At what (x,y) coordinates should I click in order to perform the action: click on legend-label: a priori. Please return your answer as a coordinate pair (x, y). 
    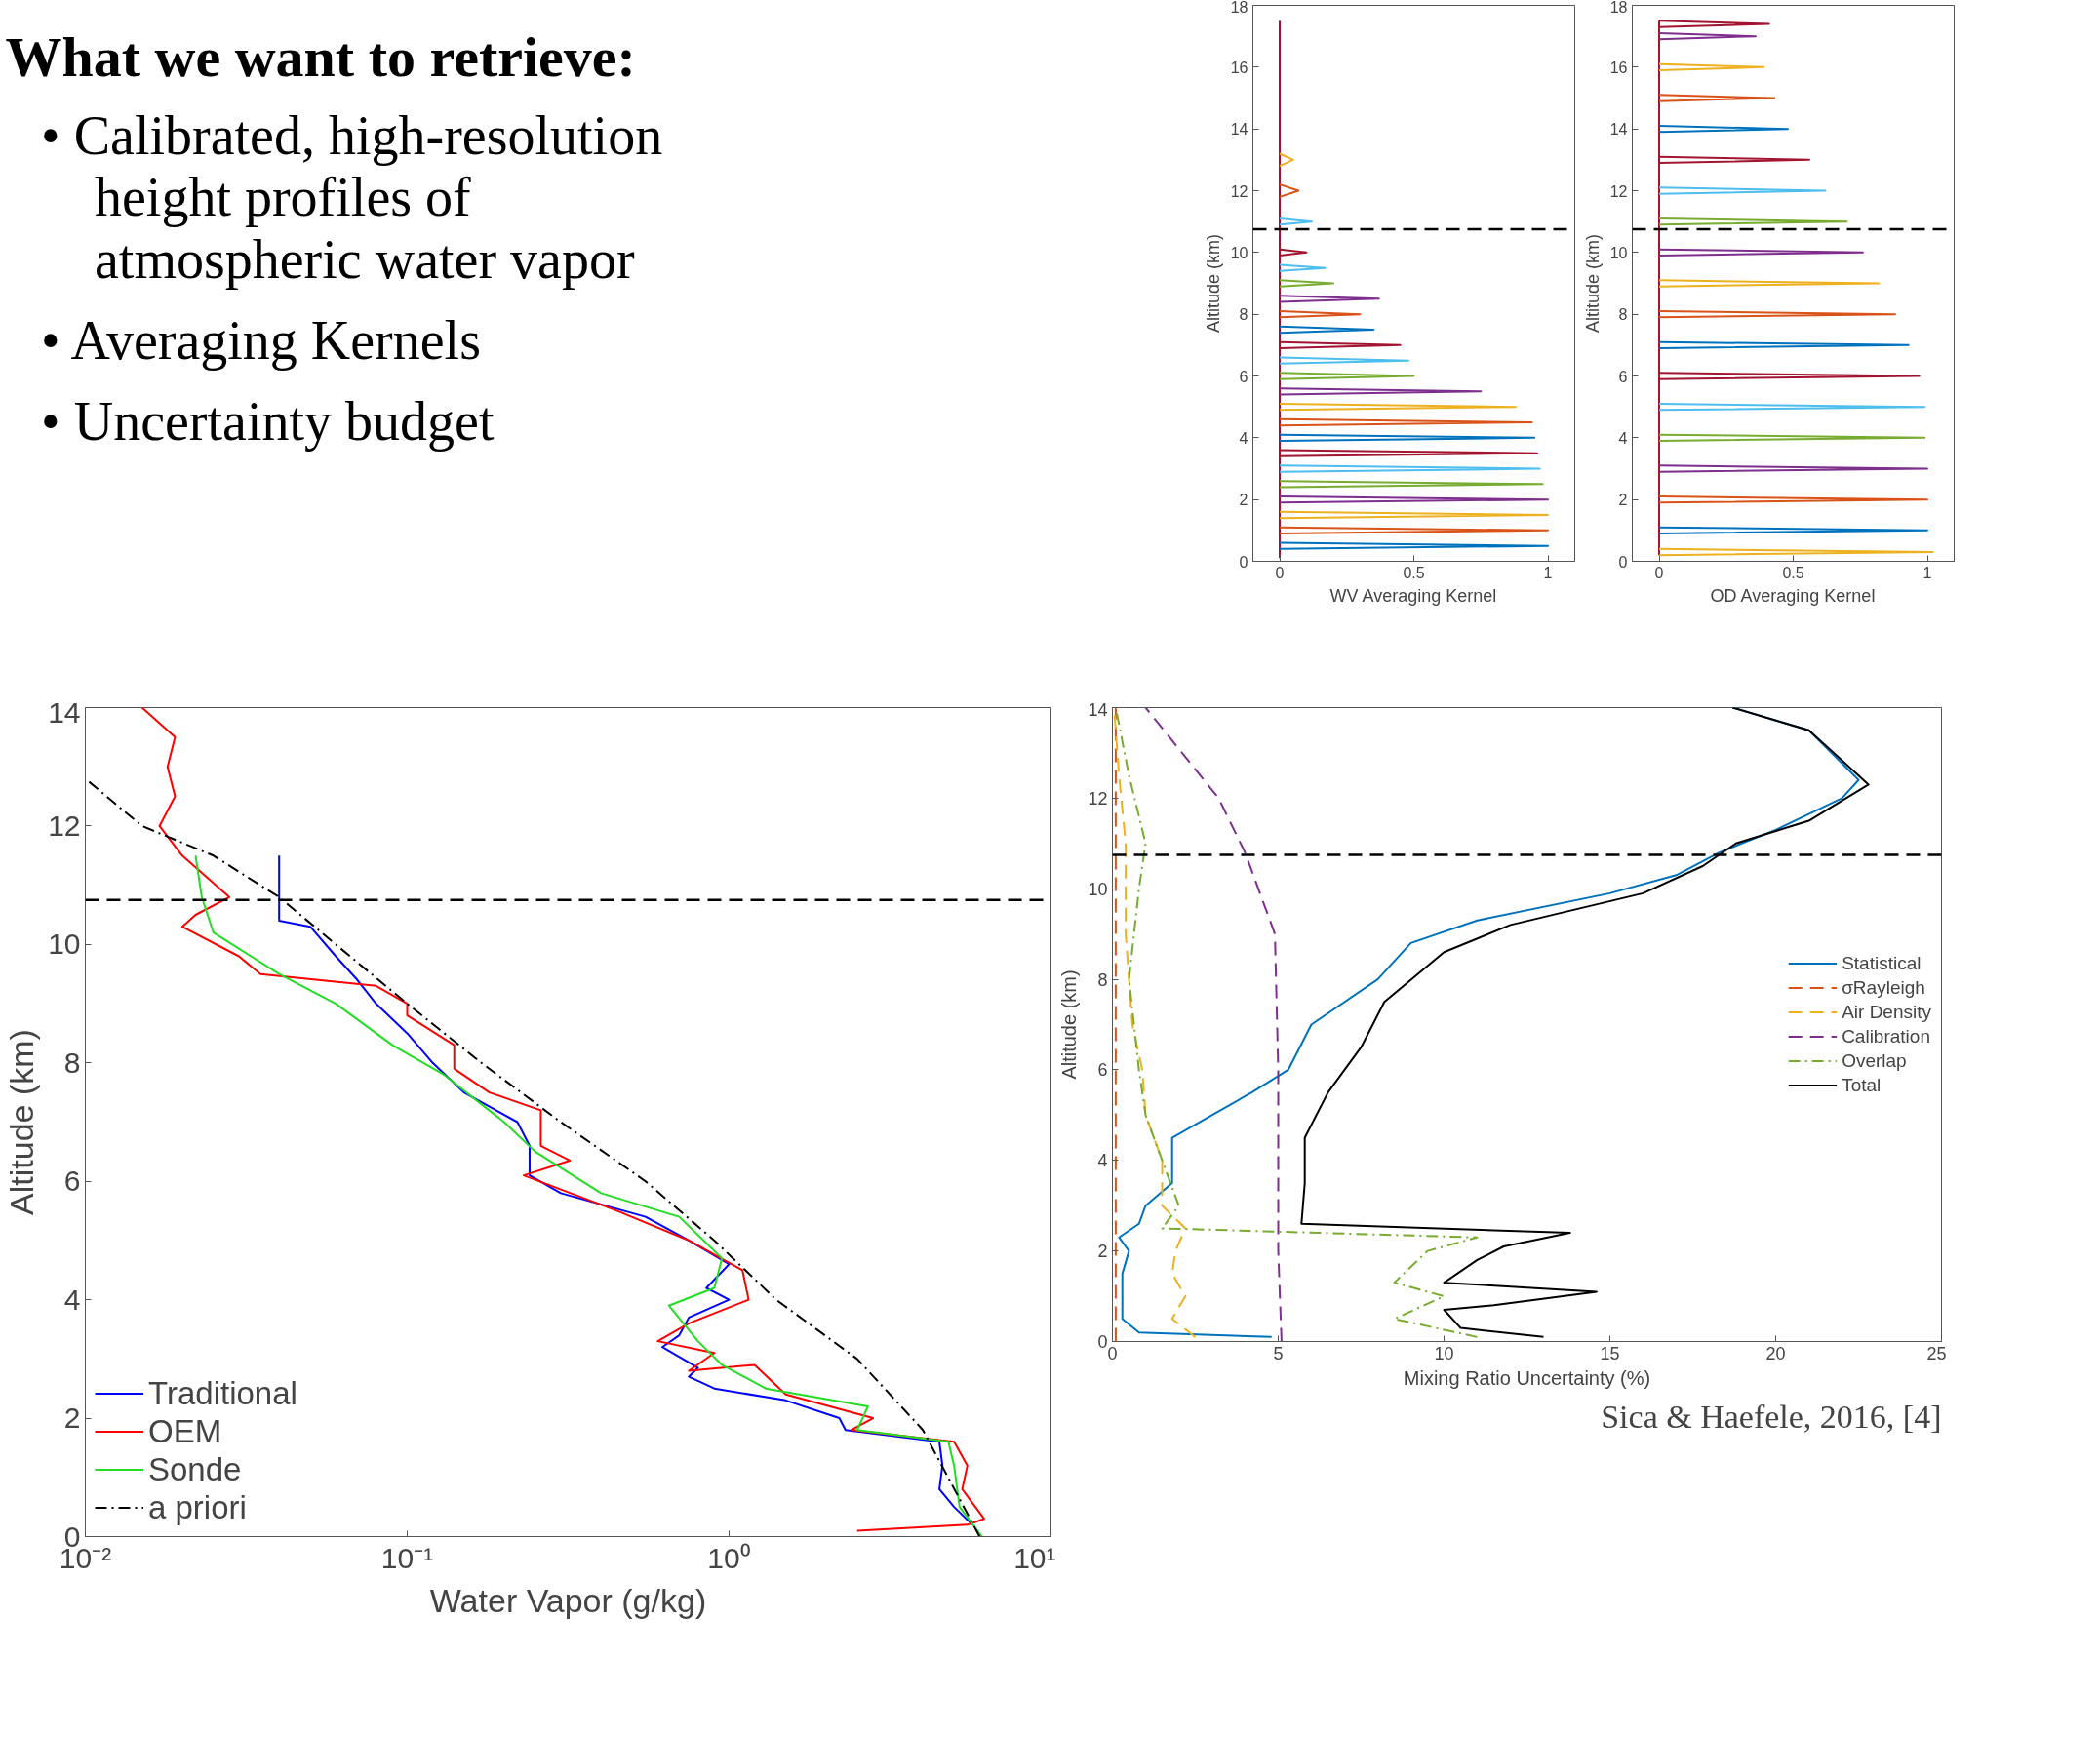
    Looking at the image, I should click on (197, 1507).